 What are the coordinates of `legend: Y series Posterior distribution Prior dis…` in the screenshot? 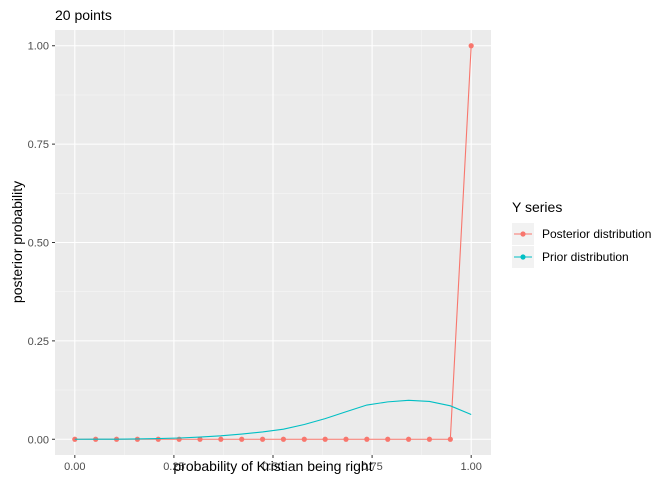 It's located at (581, 233).